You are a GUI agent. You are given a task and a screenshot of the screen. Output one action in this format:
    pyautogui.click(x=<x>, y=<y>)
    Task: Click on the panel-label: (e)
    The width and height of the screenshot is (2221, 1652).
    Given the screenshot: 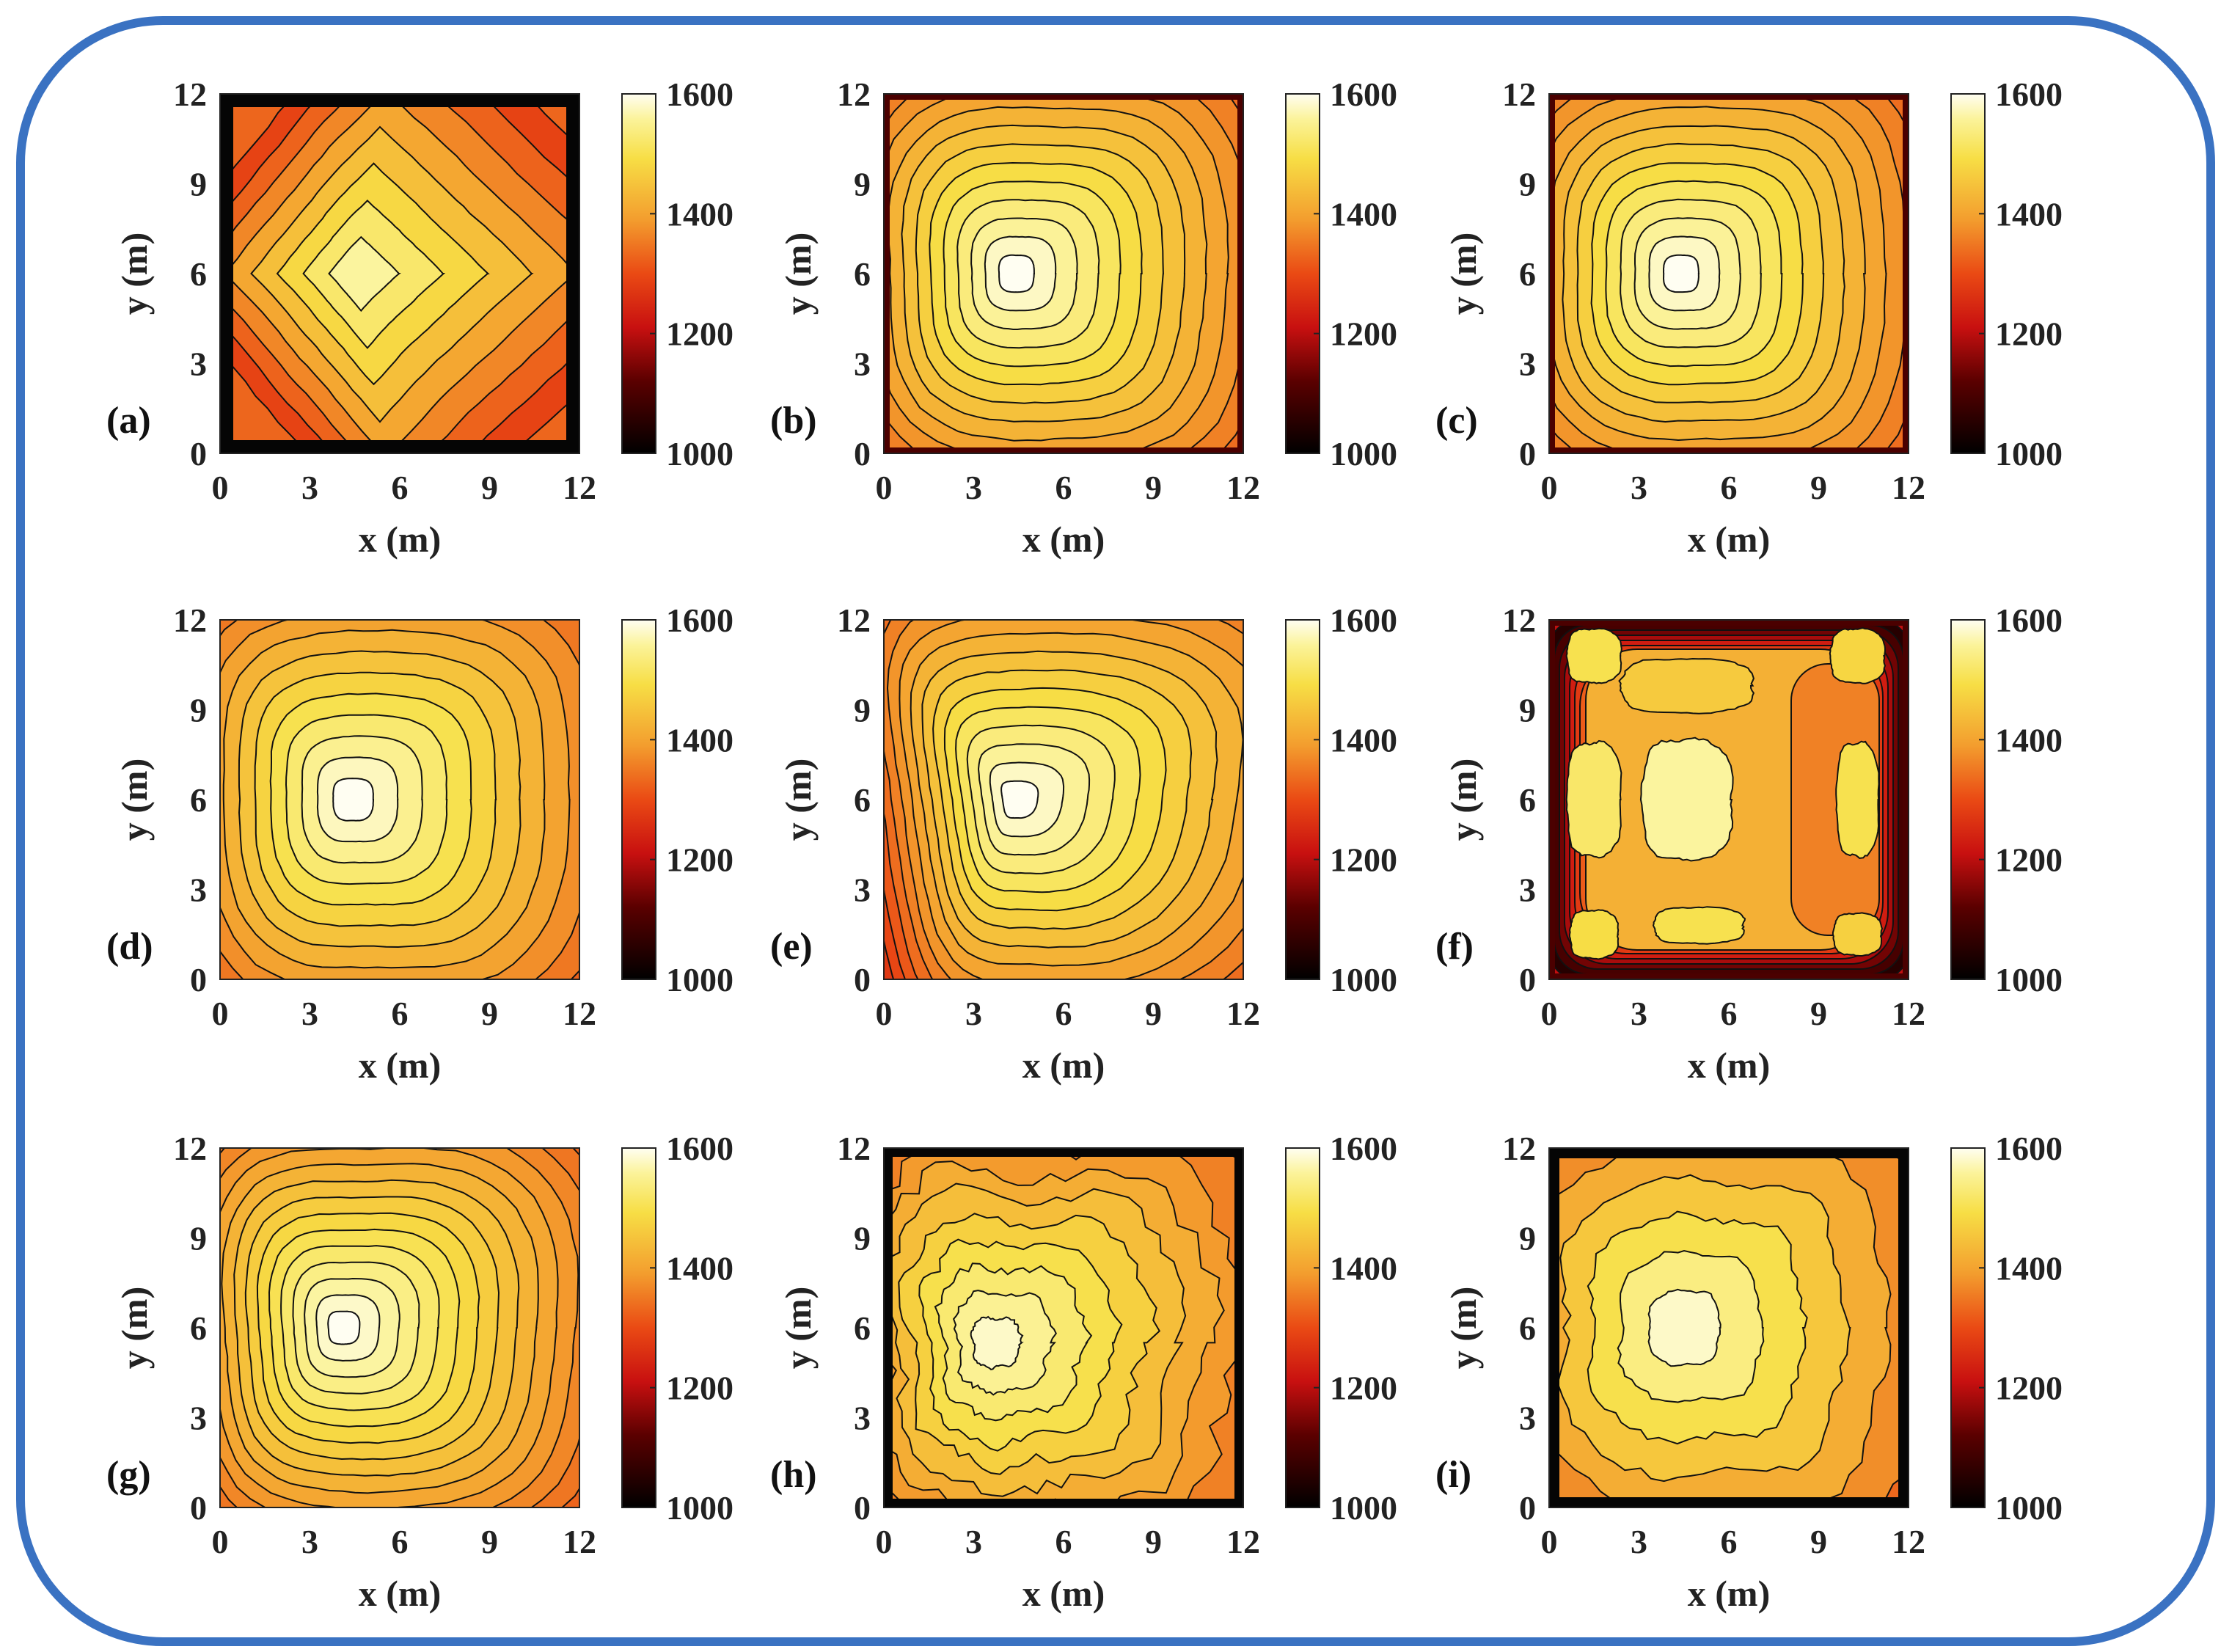 What is the action you would take?
    pyautogui.click(x=791, y=947)
    